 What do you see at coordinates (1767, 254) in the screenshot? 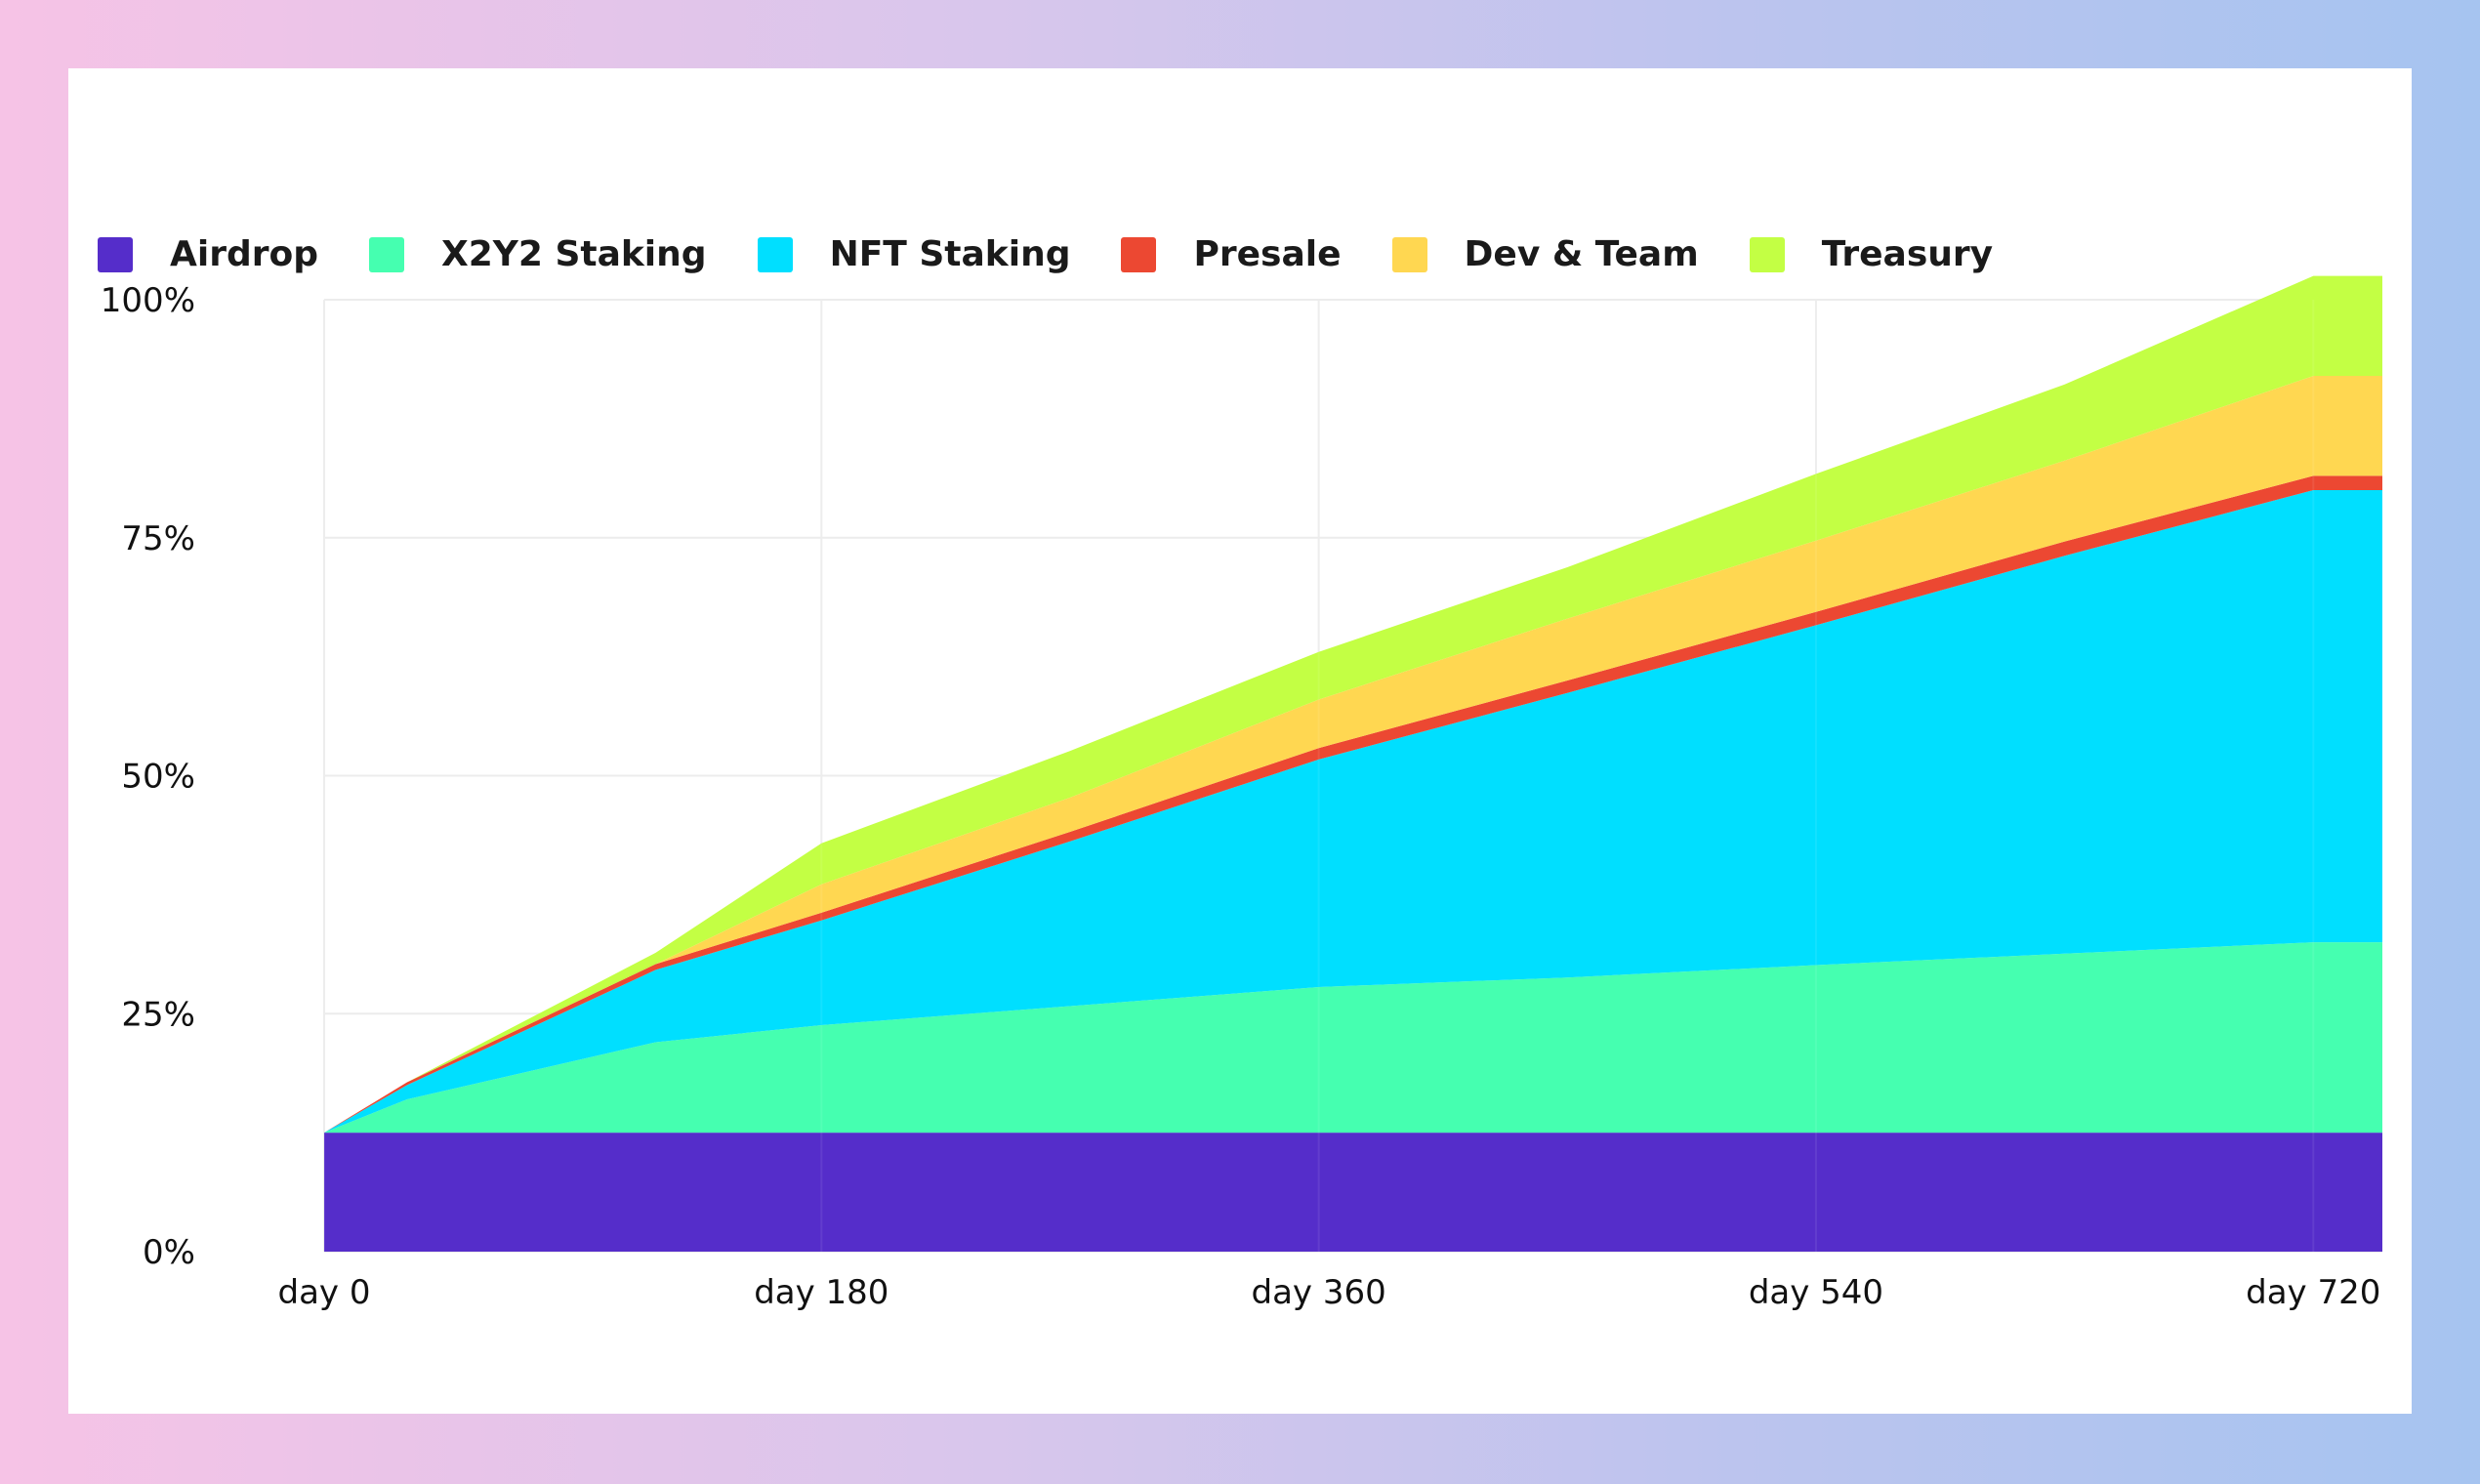
I see `legend-swatch-treasury` at bounding box center [1767, 254].